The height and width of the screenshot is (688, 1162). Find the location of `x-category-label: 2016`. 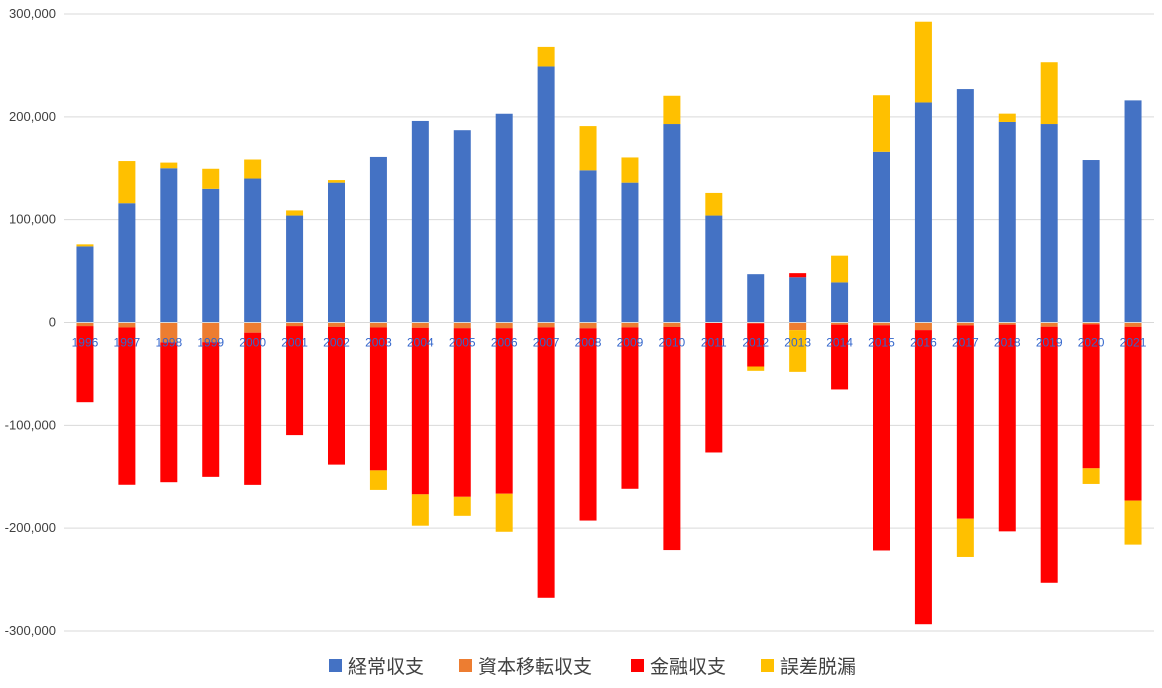

x-category-label: 2016 is located at coordinates (923, 343).